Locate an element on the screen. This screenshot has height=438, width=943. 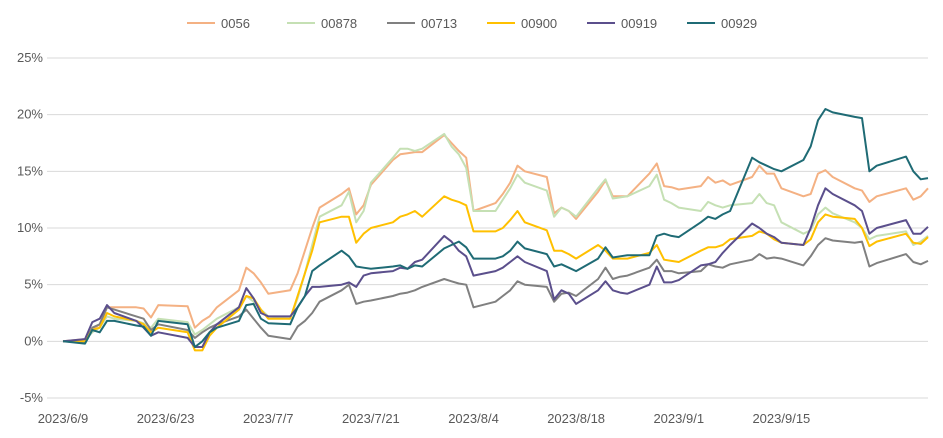
legend-item-00713: 00713 is located at coordinates (422, 23).